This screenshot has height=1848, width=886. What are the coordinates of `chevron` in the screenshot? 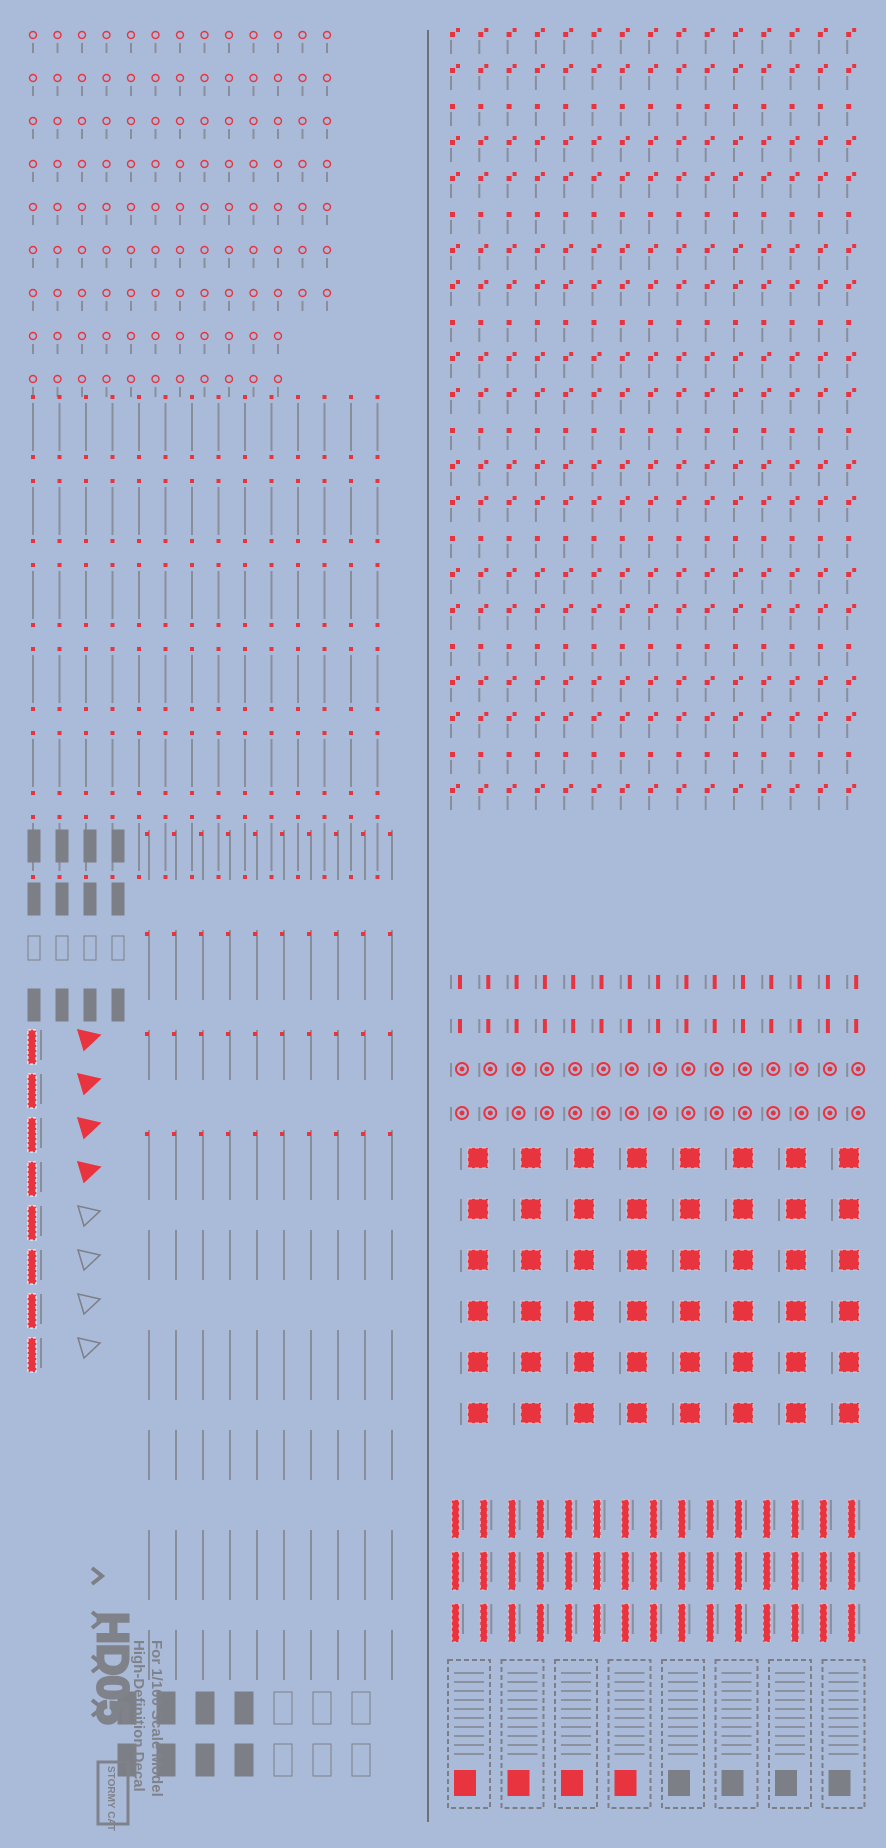 It's located at (98, 1664).